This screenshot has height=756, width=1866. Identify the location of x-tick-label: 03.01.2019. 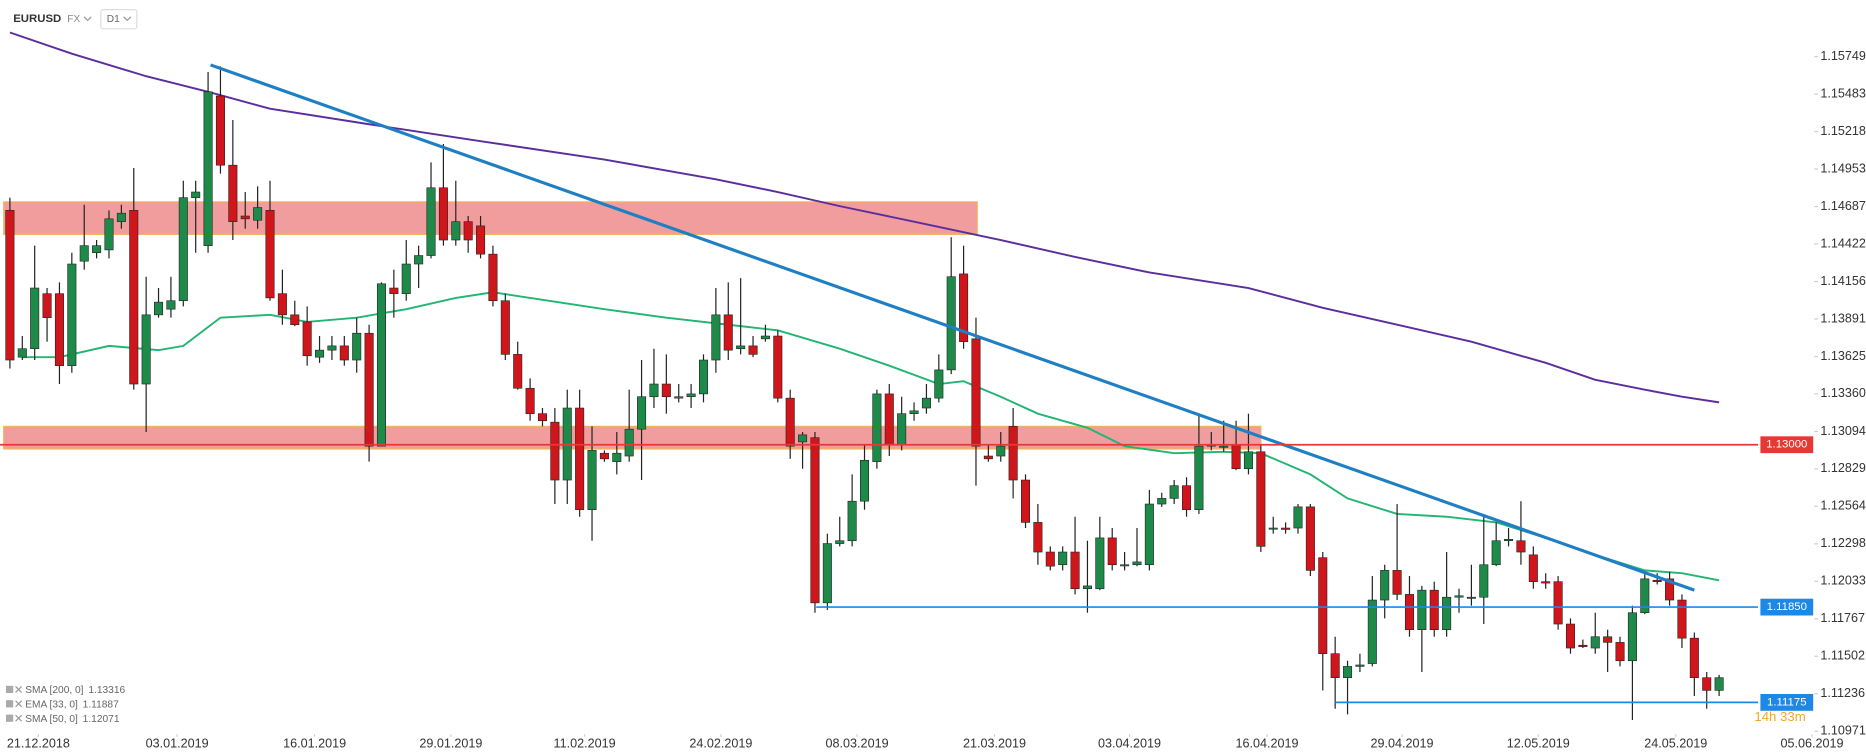
(177, 743).